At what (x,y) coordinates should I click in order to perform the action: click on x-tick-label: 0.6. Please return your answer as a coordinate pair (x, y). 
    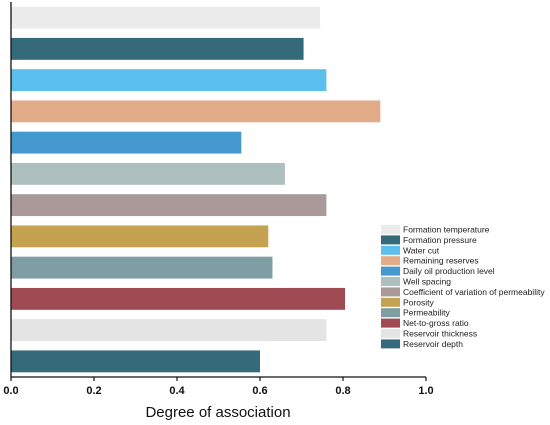
    Looking at the image, I should click on (259, 391).